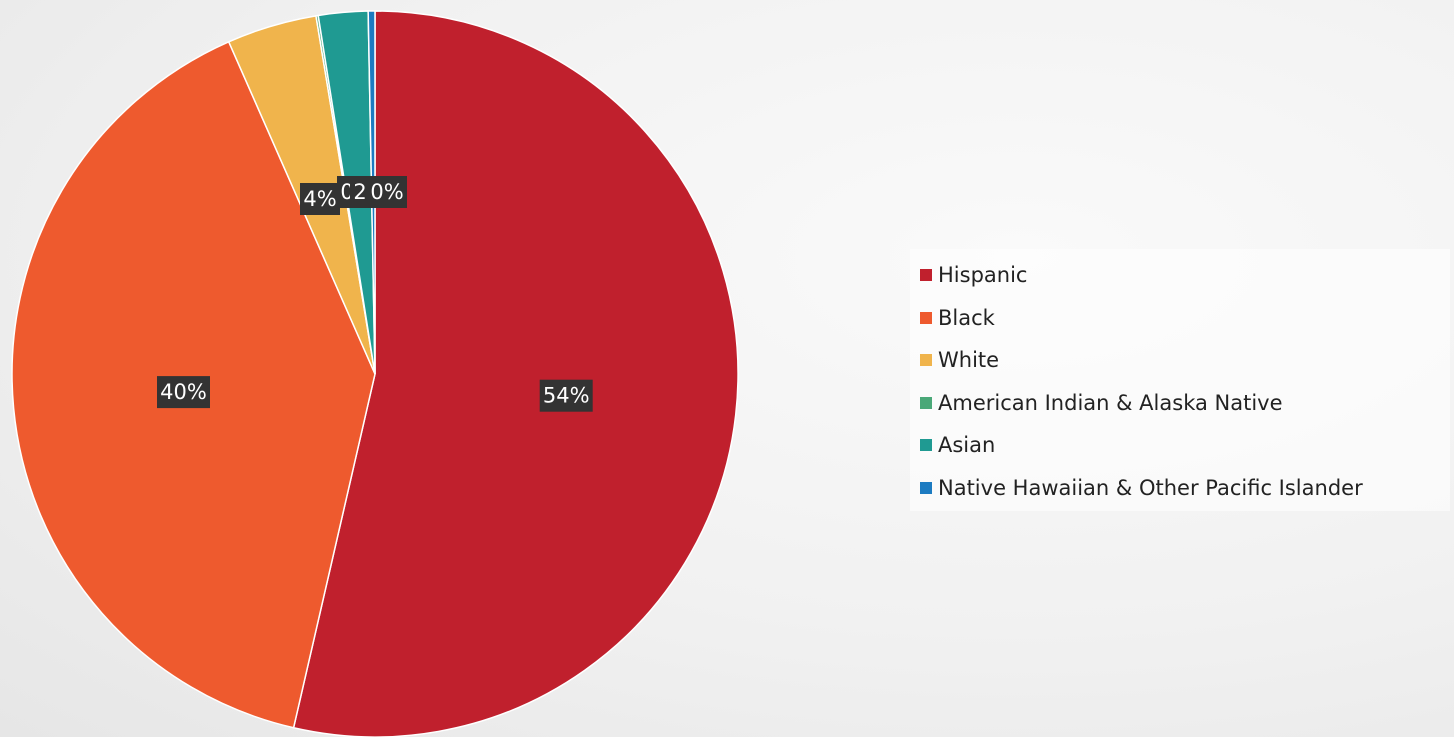 This screenshot has width=1454, height=737. What do you see at coordinates (969, 360) in the screenshot?
I see `legend-label: White` at bounding box center [969, 360].